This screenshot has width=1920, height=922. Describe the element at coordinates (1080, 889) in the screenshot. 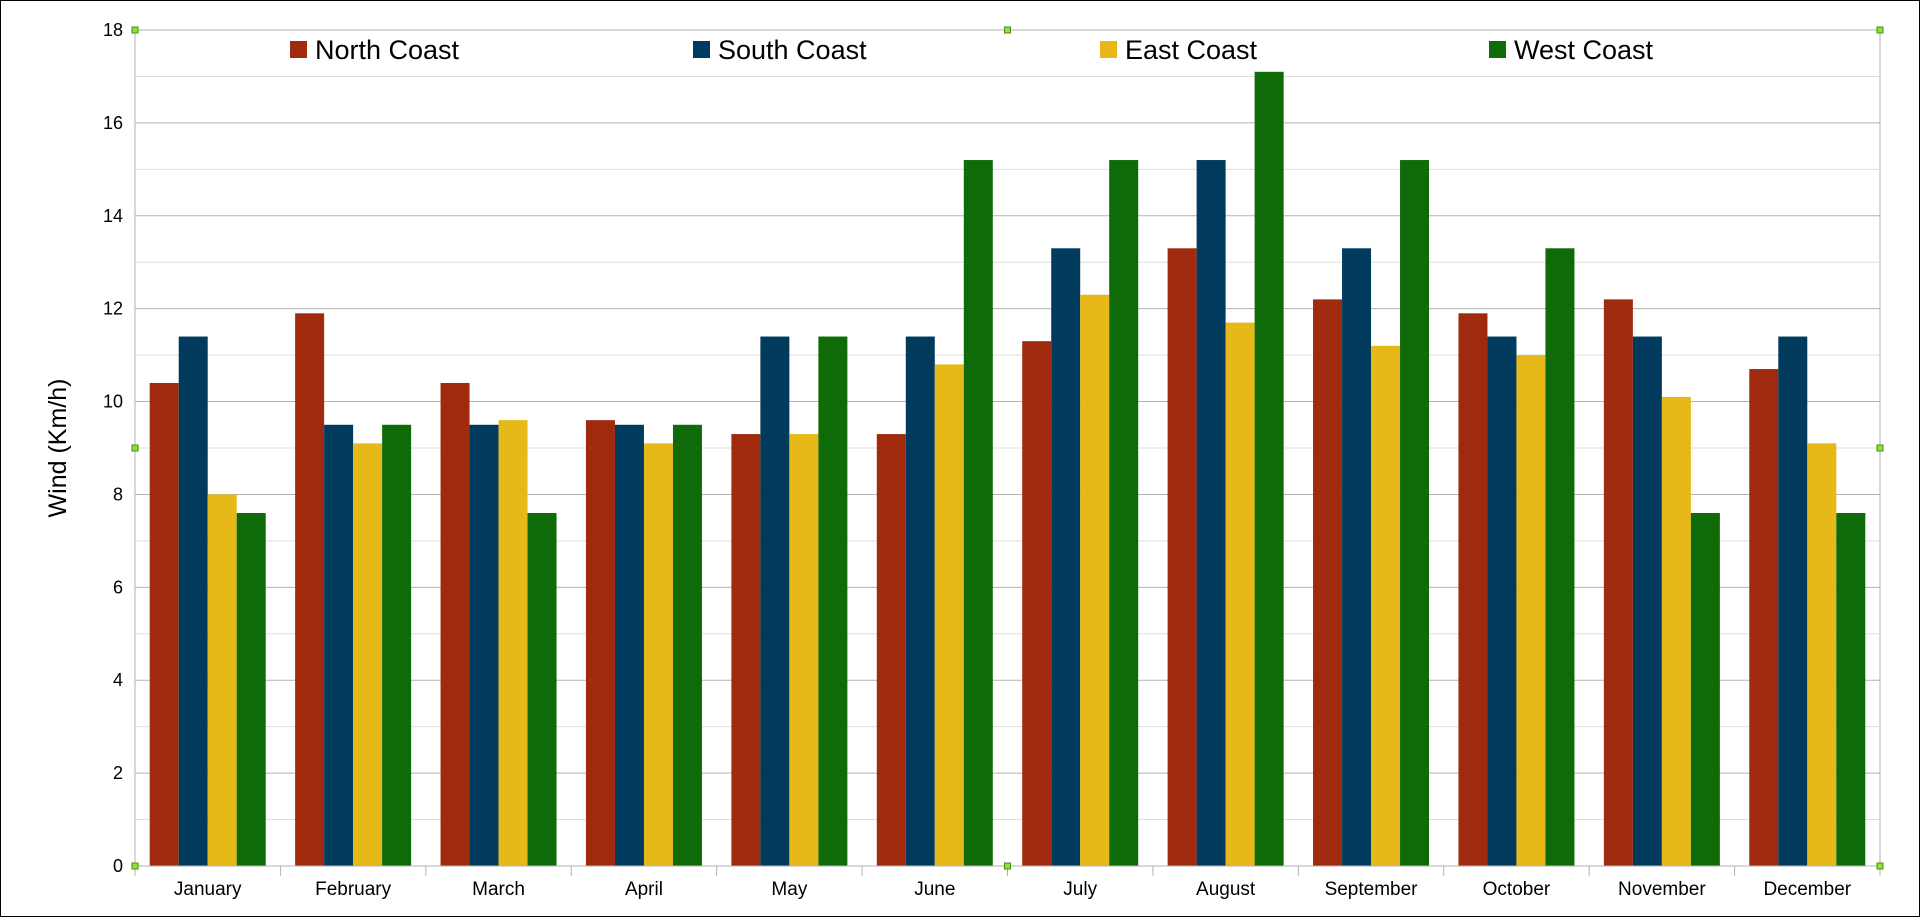

I see `x-tick-label: July` at that location.